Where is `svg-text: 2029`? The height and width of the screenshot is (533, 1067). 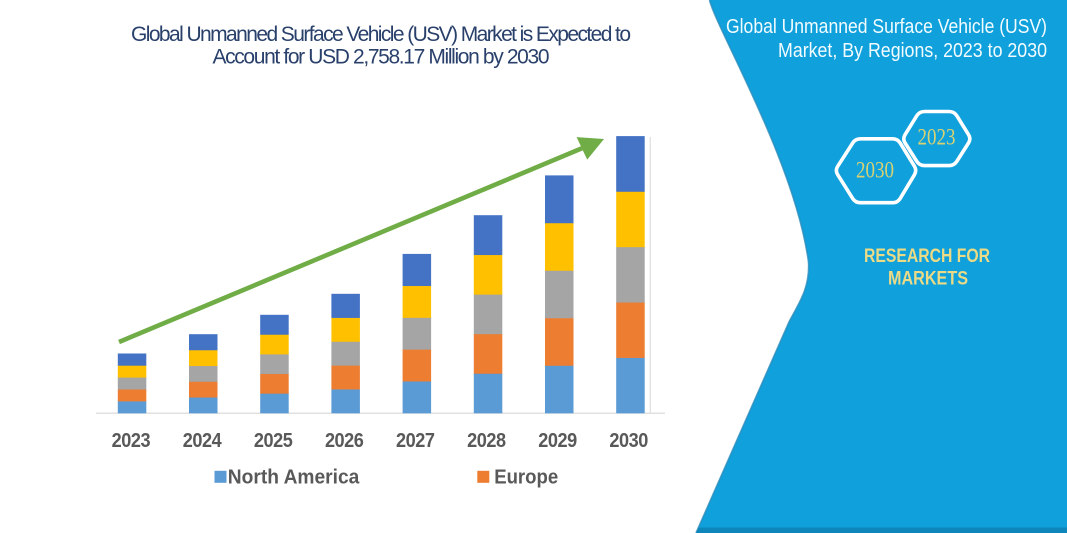 svg-text: 2029 is located at coordinates (557, 441).